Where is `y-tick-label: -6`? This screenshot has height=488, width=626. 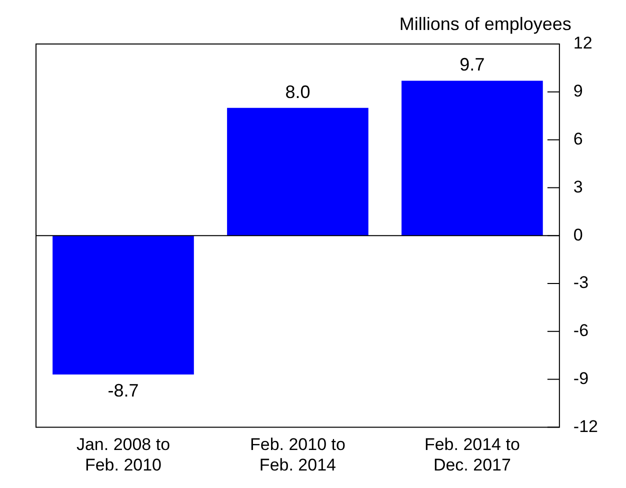
y-tick-label: -6 is located at coordinates (581, 330).